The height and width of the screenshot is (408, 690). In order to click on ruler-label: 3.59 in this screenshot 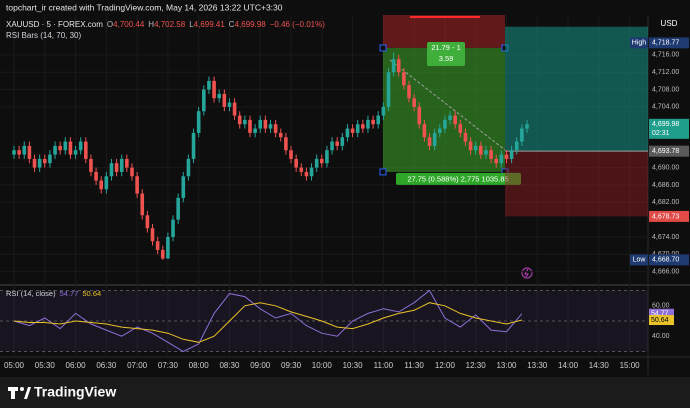, I will do `click(446, 58)`.